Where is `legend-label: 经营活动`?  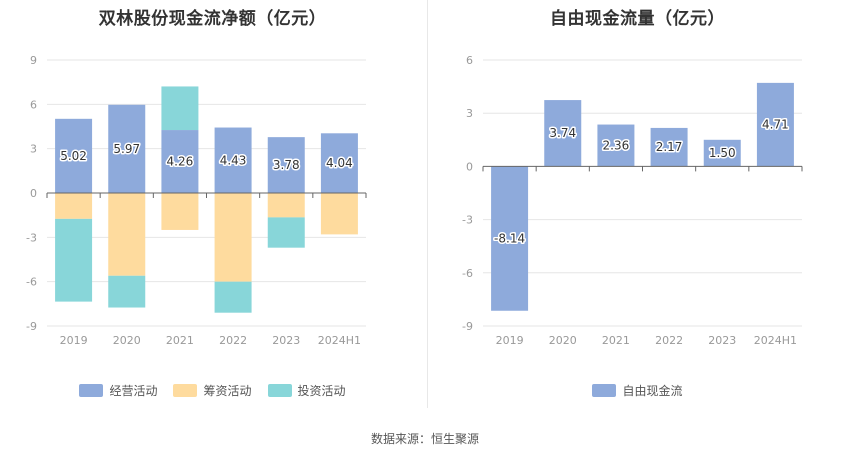 legend-label: 经营活动 is located at coordinates (133, 391).